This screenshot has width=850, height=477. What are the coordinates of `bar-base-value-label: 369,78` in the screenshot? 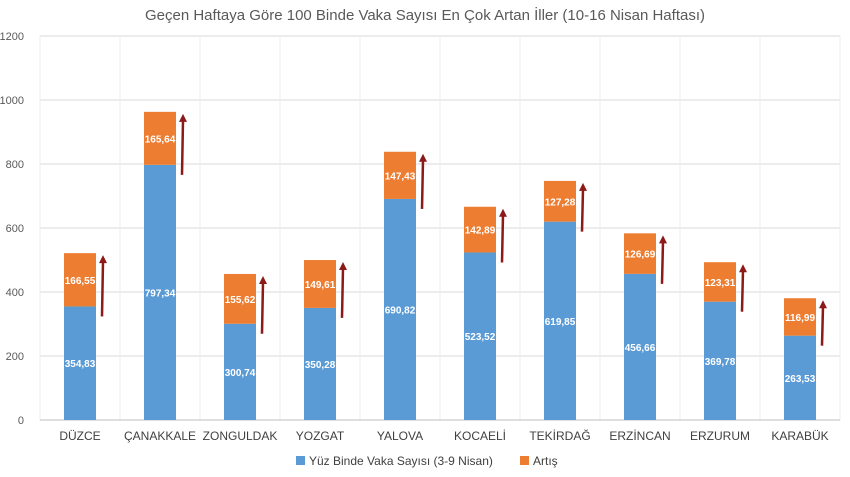 It's located at (720, 362).